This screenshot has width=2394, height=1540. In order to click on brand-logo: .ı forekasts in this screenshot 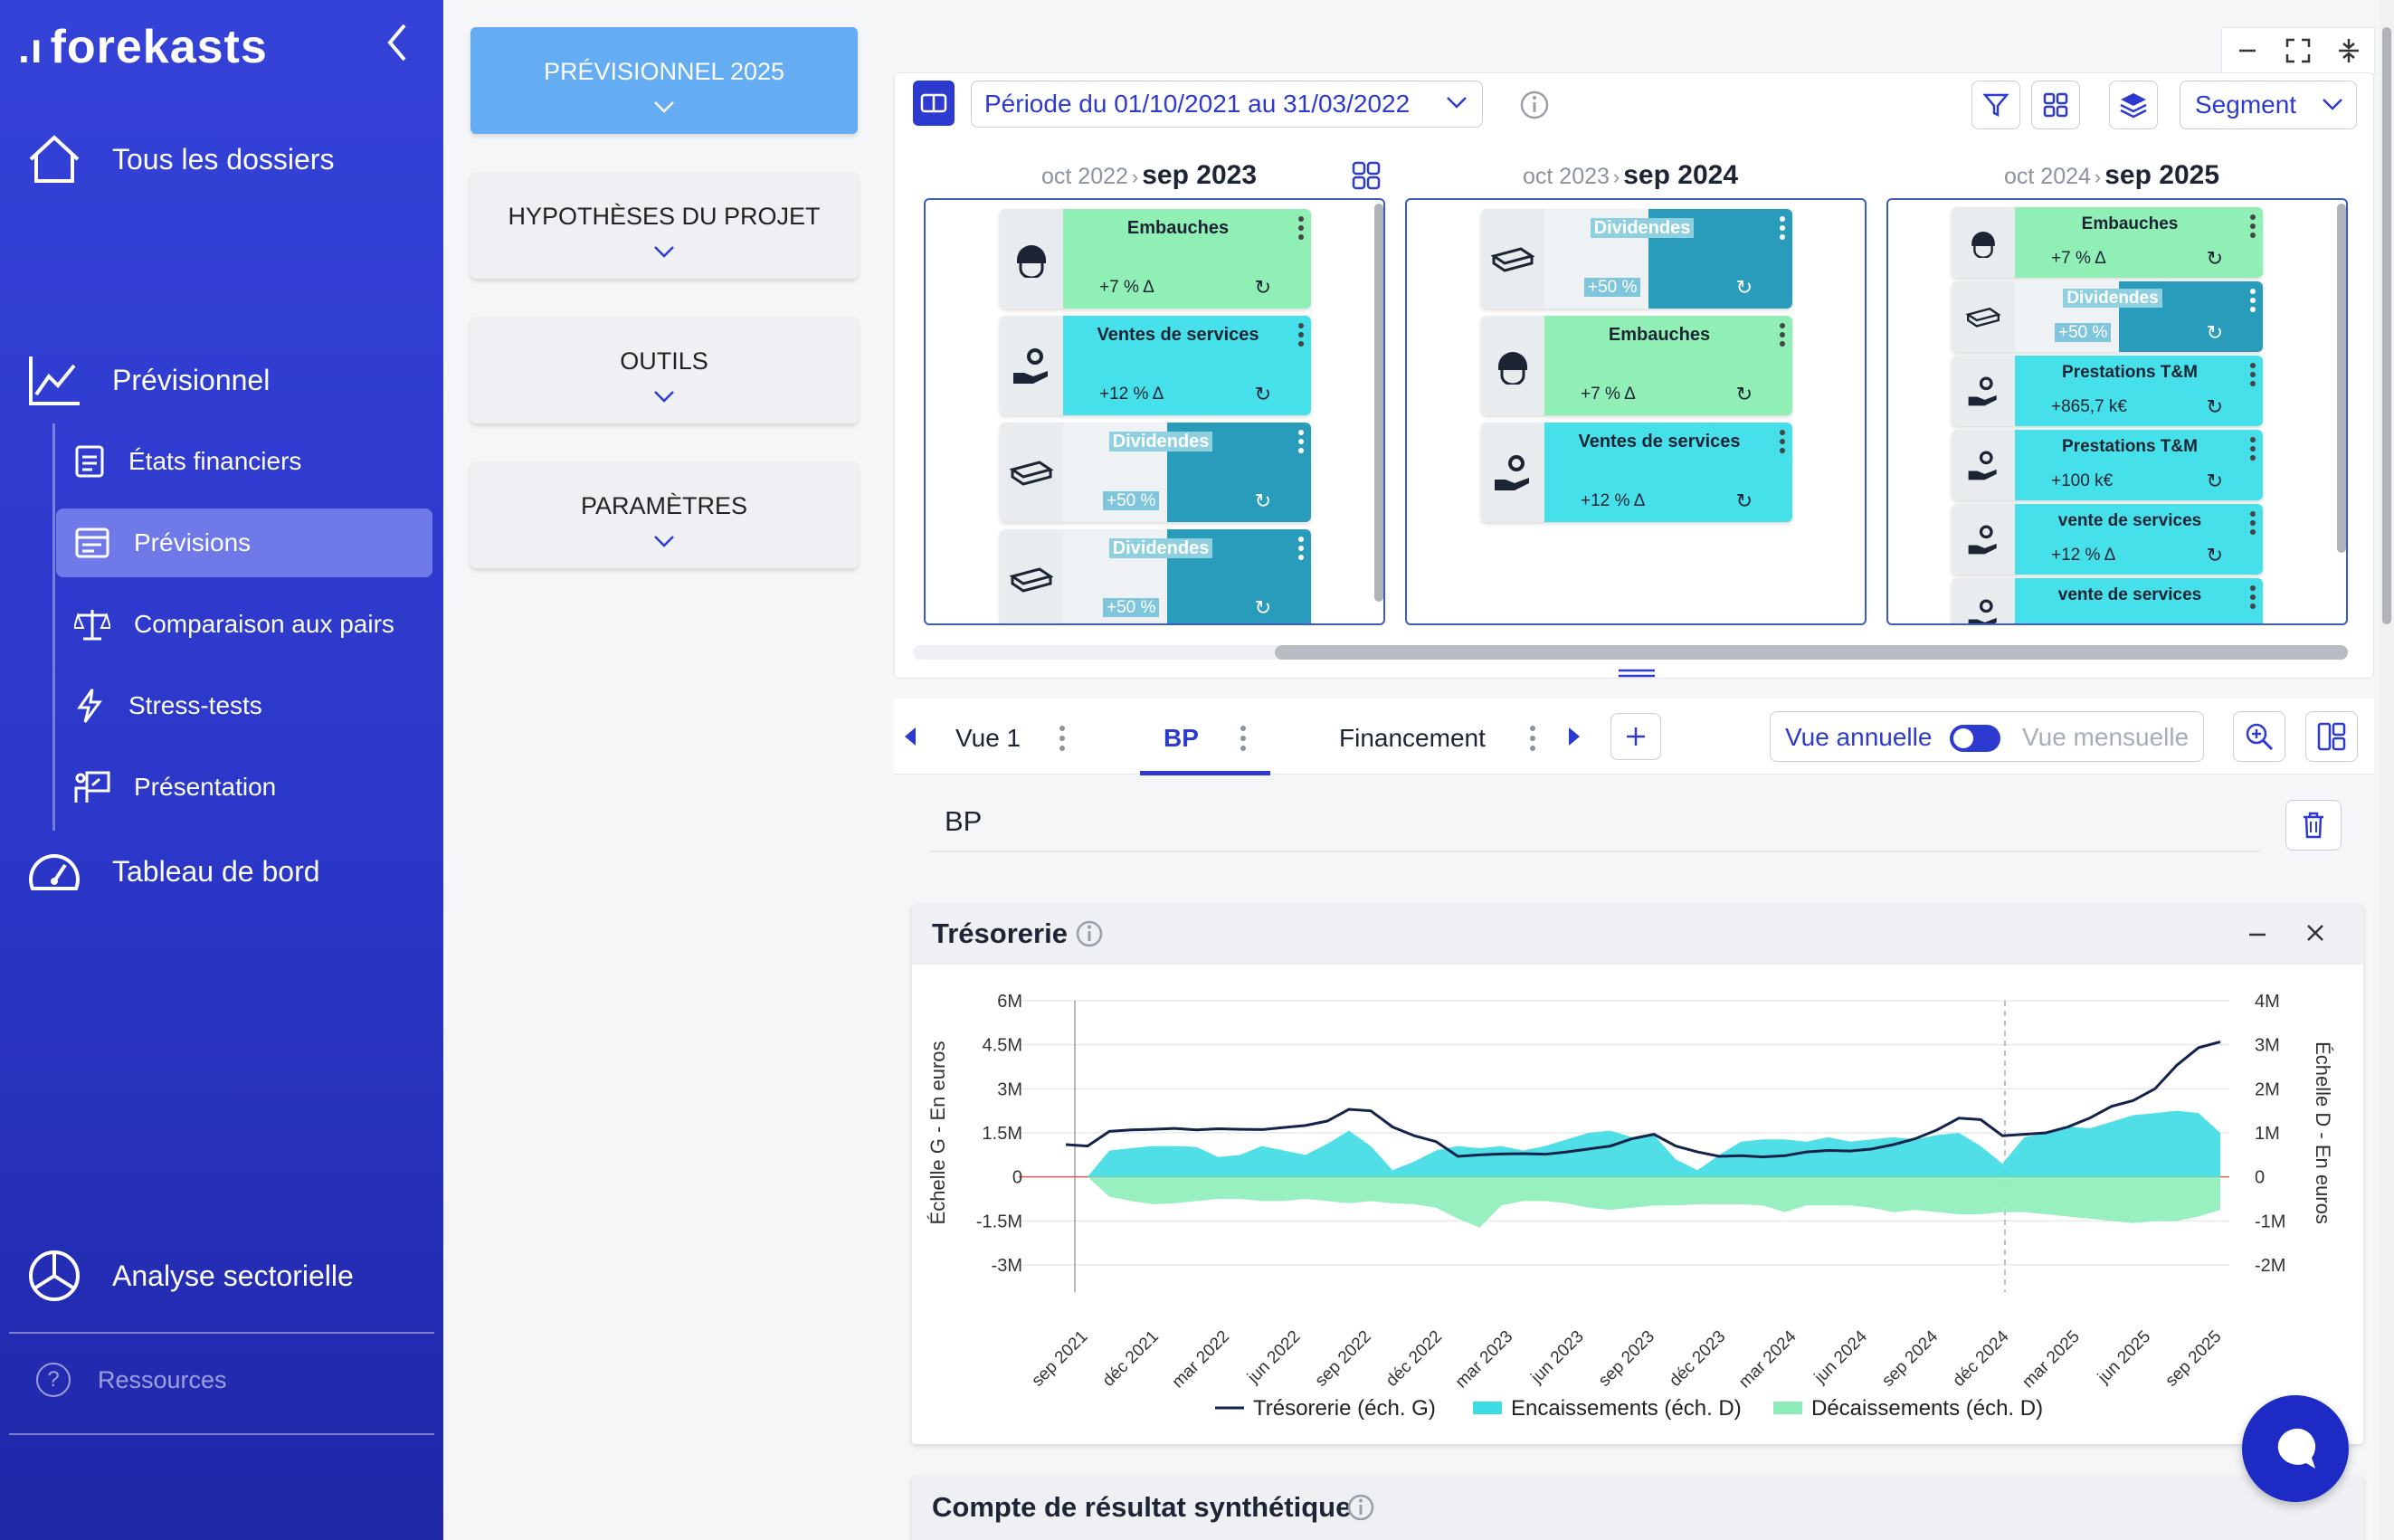, I will do `click(143, 47)`.